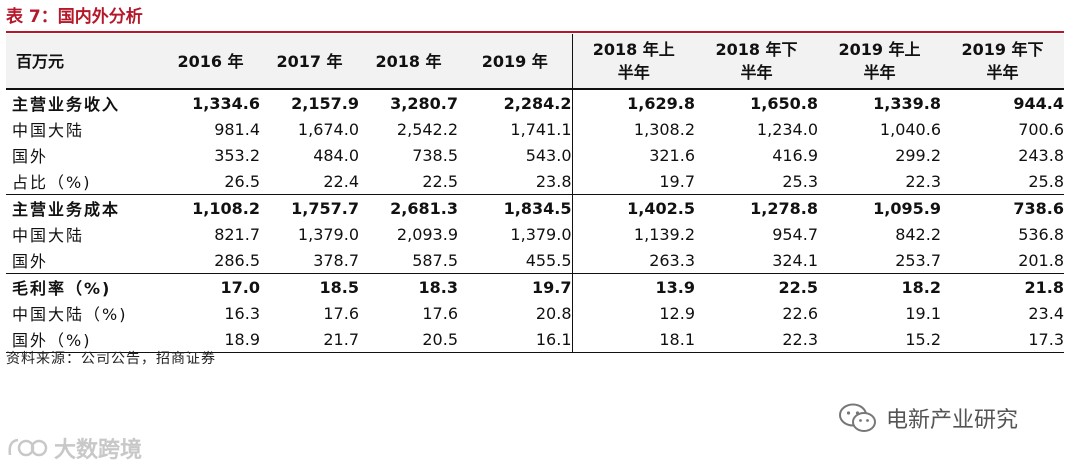 This screenshot has width=1080, height=467. Describe the element at coordinates (800, 313) in the screenshot. I see `table-cell: 22.6` at that location.